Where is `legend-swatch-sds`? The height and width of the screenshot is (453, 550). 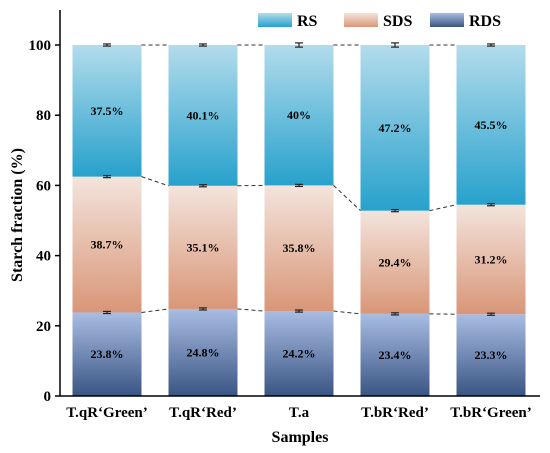 legend-swatch-sds is located at coordinates (361, 20).